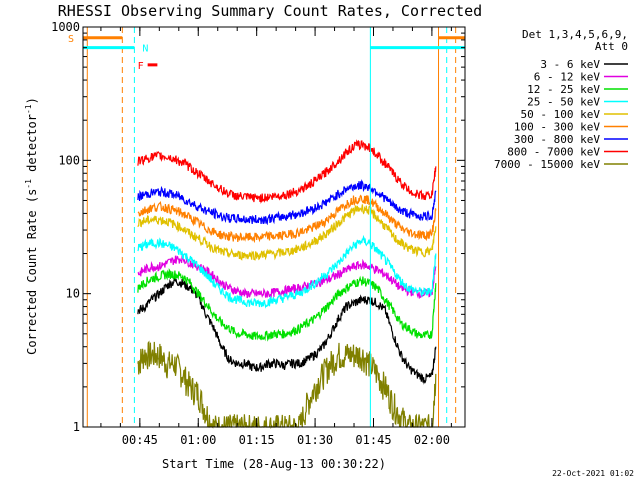 This screenshot has height=480, width=640. I want to click on legend-label: 300 - 800 keV, so click(557, 139).